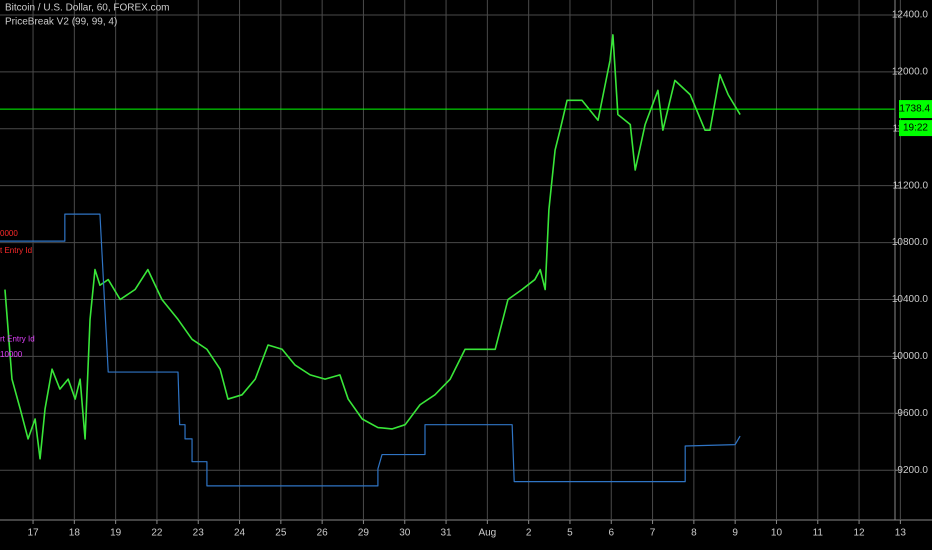  Describe the element at coordinates (323, 533) in the screenshot. I see `x-tick-label: 26` at that location.